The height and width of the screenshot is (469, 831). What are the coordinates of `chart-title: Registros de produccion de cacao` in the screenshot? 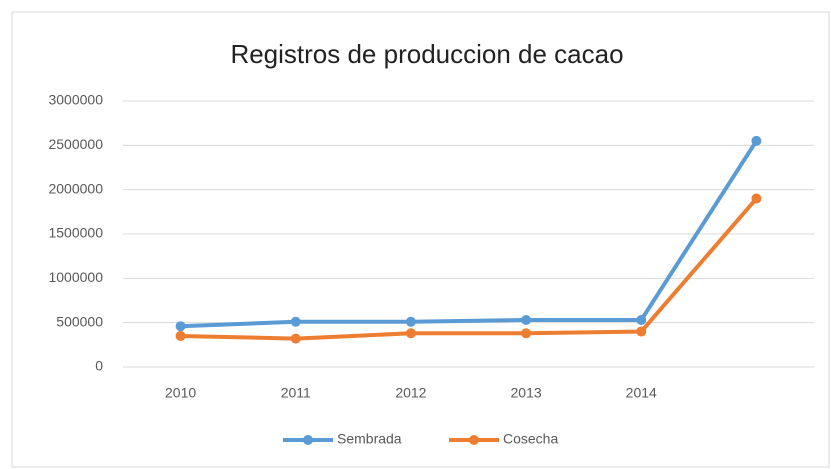 It's located at (426, 54).